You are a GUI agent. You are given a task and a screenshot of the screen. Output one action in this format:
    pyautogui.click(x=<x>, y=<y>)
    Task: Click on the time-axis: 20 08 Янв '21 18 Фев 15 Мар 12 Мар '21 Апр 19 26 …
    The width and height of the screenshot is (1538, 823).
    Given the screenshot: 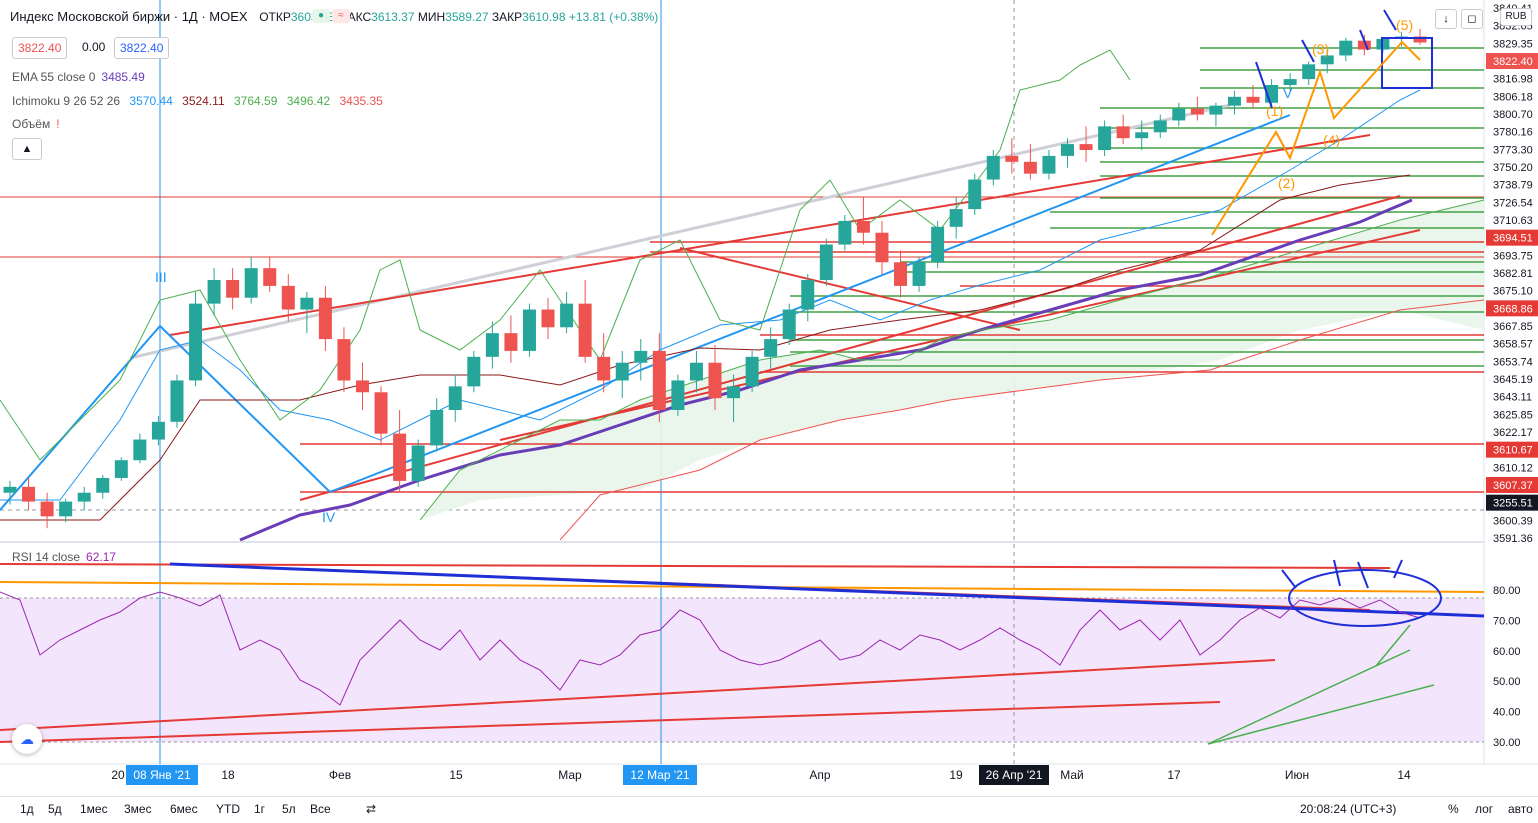 What is the action you would take?
    pyautogui.click(x=761, y=775)
    